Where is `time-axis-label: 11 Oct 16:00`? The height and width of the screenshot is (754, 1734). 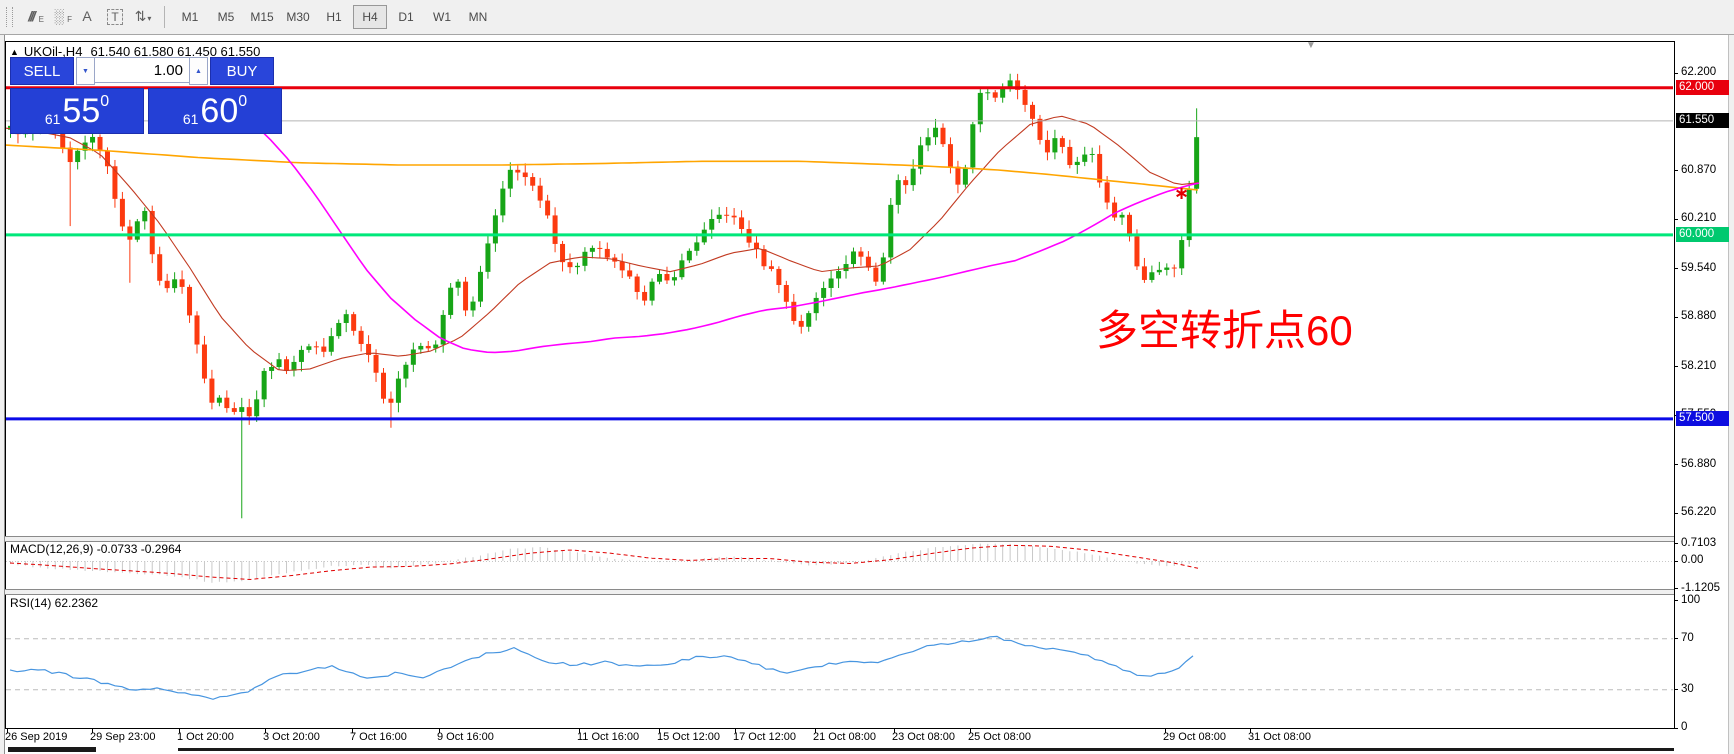
time-axis-label: 11 Oct 16:00 is located at coordinates (608, 737).